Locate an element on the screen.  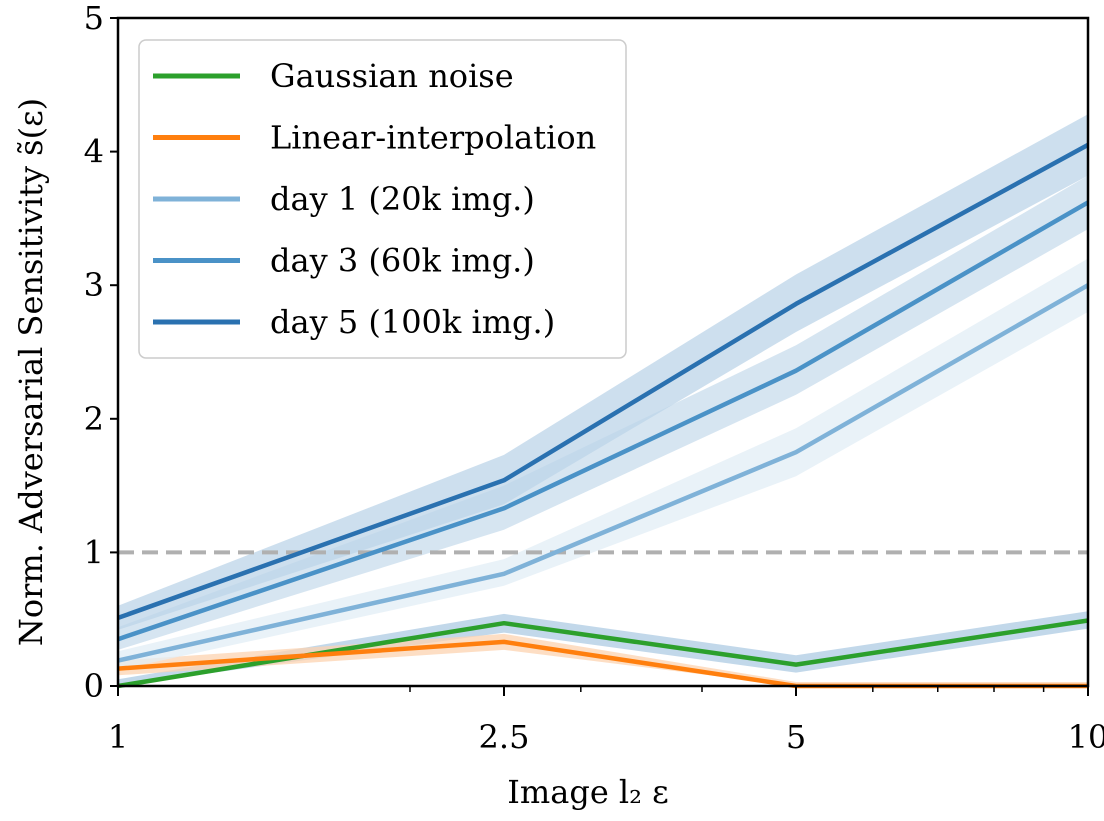
y-tick-label-3: 3 is located at coordinates (94, 285).